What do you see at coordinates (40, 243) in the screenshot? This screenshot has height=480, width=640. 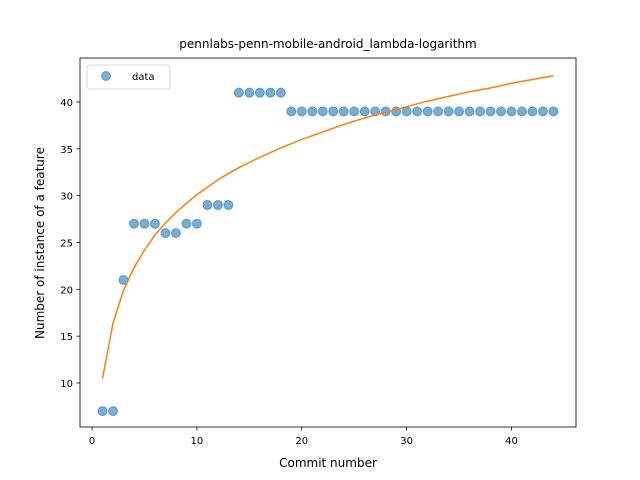 I see `y-axis-label: Number of instance of a feature` at bounding box center [40, 243].